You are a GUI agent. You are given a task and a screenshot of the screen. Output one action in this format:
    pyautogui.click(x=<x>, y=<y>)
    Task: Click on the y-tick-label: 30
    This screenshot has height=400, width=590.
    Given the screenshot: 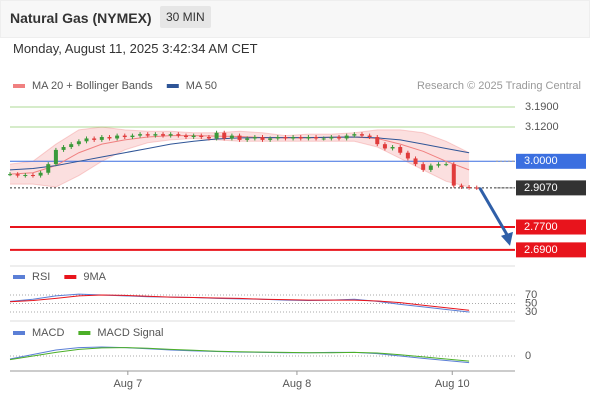 What is the action you would take?
    pyautogui.click(x=531, y=312)
    